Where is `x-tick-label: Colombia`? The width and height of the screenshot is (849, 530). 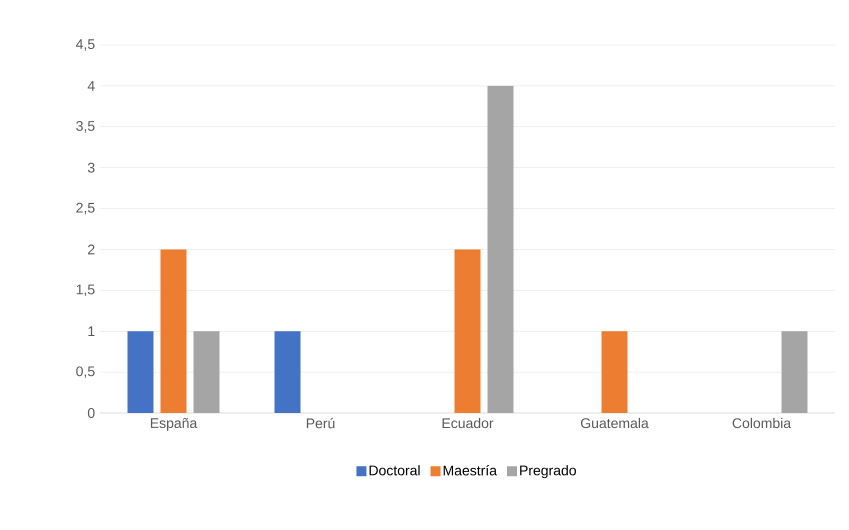 x-tick-label: Colombia is located at coordinates (762, 423).